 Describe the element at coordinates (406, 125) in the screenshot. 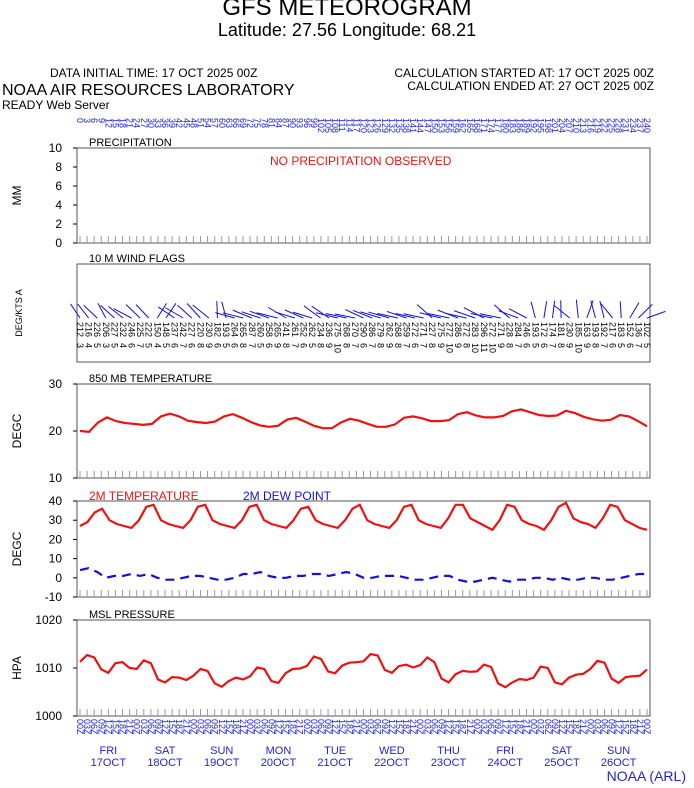

I see `forecast-hour-label: 138` at that location.